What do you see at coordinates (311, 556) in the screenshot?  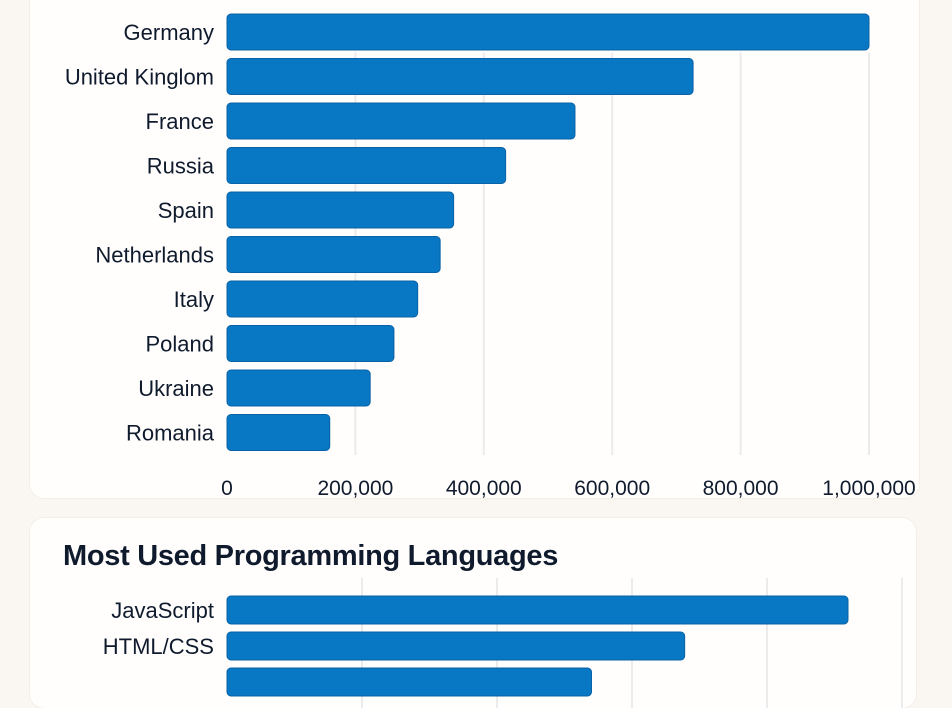 I see `chart-title: Most Used Programming Languages` at bounding box center [311, 556].